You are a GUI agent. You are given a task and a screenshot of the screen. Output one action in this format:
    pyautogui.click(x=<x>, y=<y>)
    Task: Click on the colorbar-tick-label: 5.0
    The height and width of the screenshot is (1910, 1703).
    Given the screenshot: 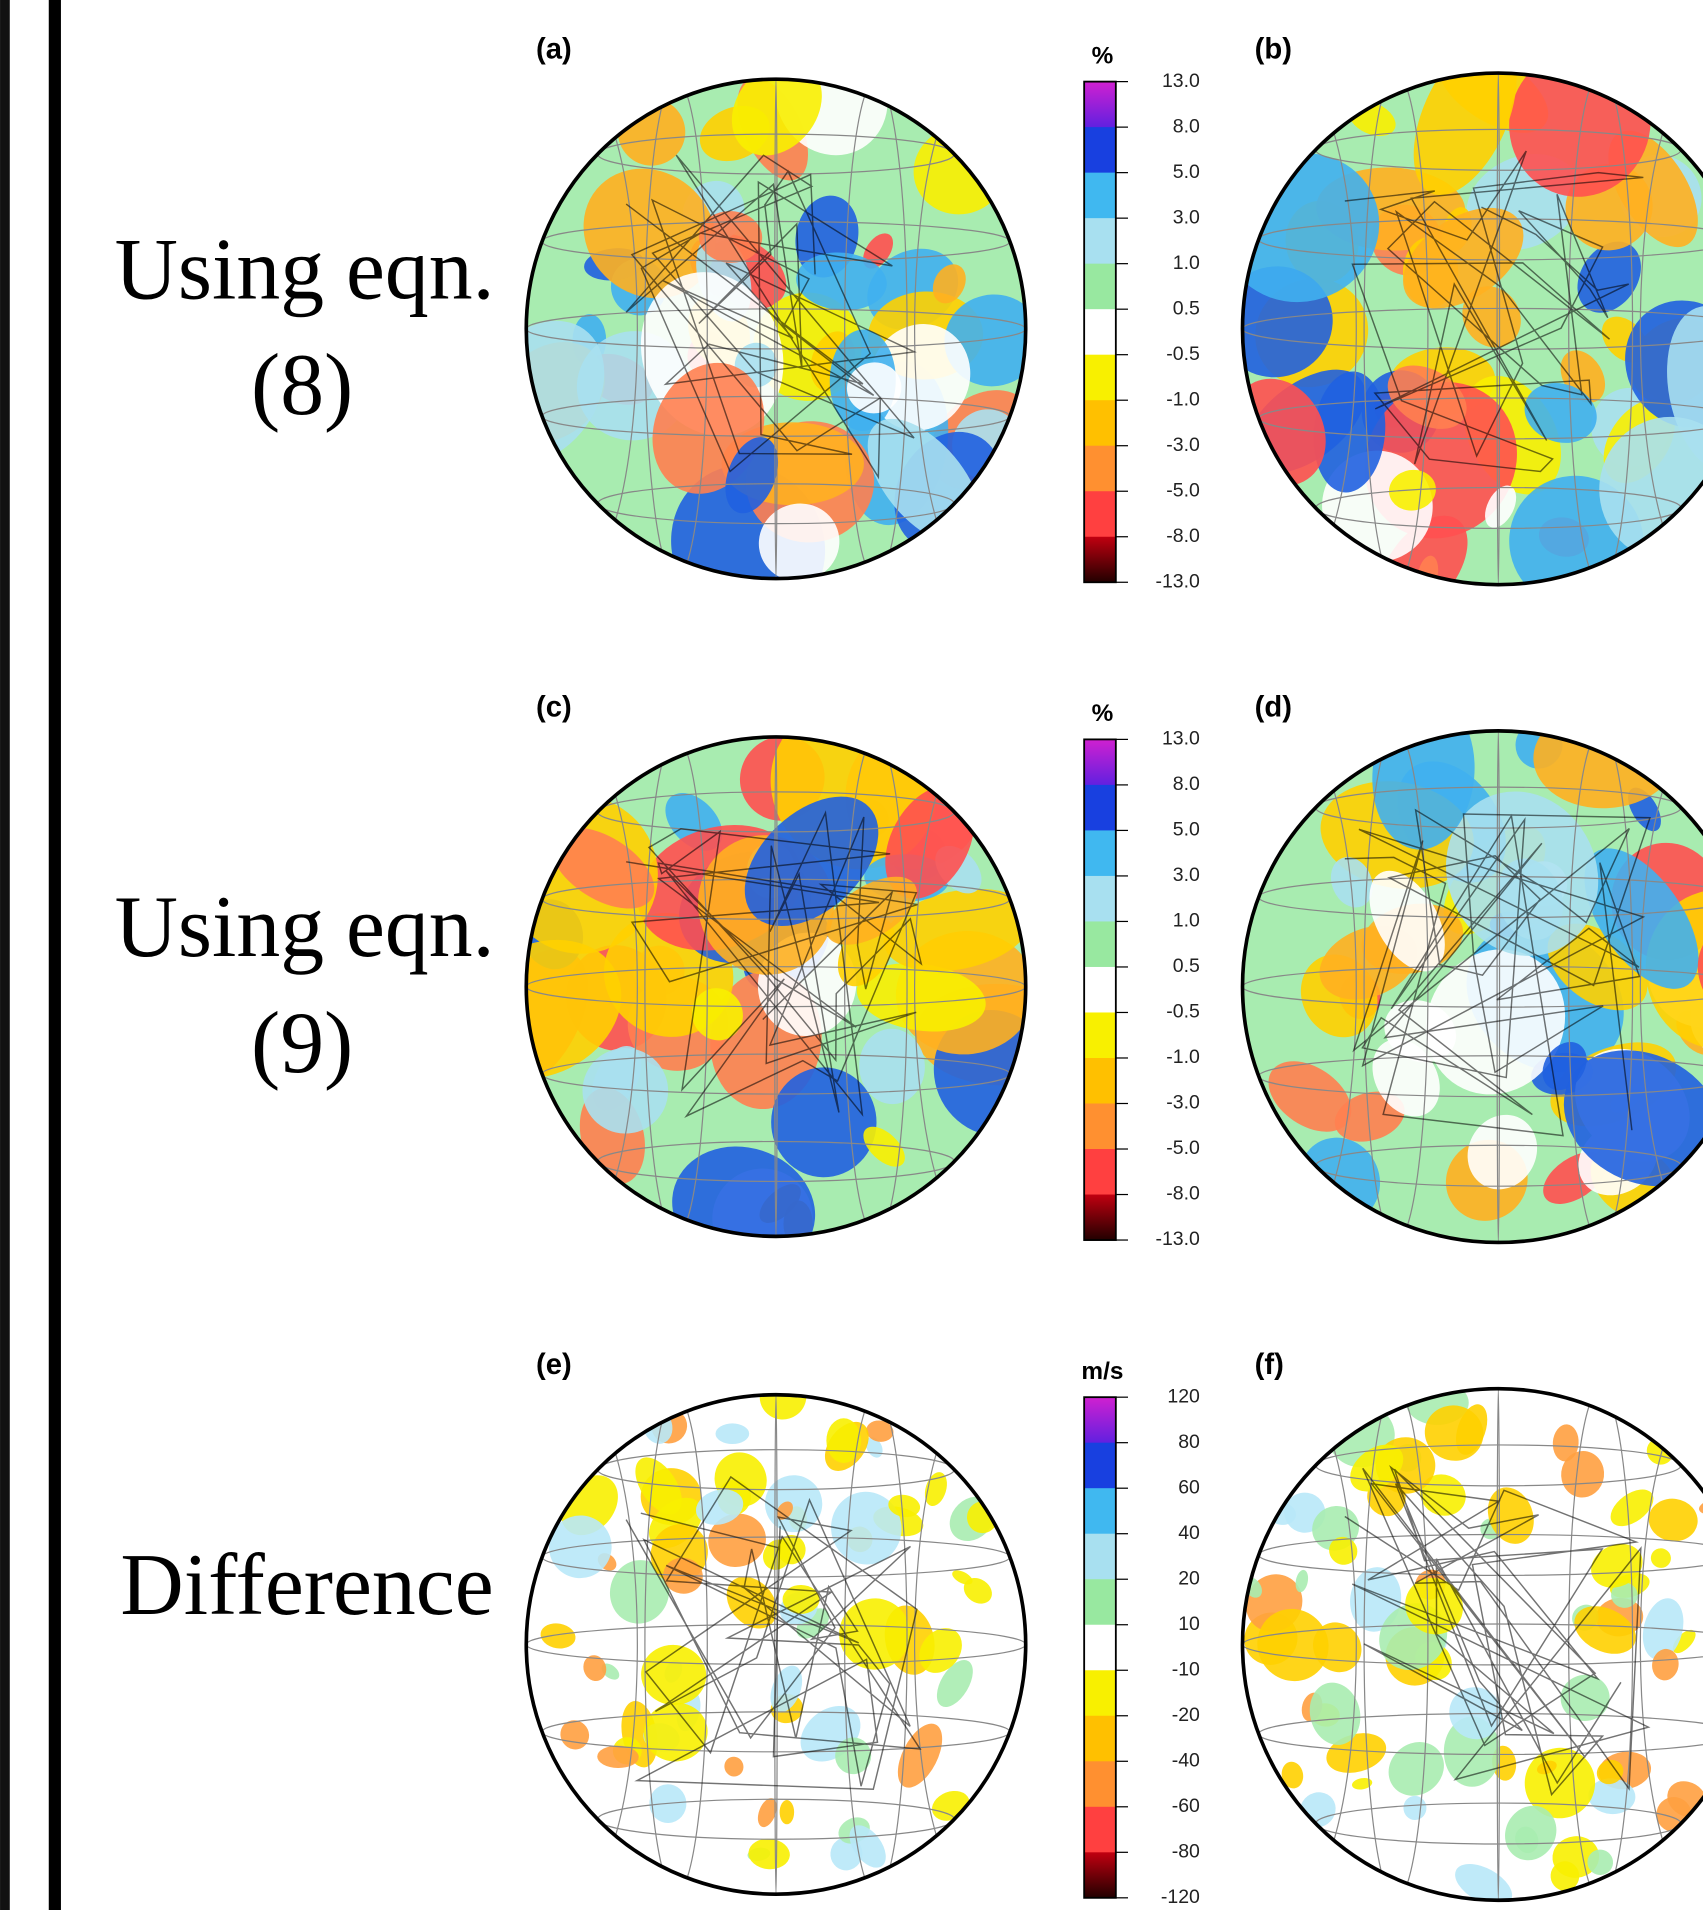 What is the action you would take?
    pyautogui.click(x=1186, y=830)
    